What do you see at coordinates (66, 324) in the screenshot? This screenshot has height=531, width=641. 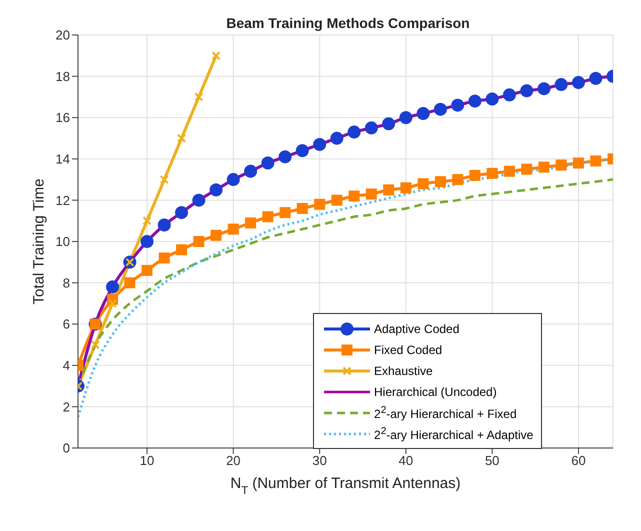 I see `y-tick-label: 6` at bounding box center [66, 324].